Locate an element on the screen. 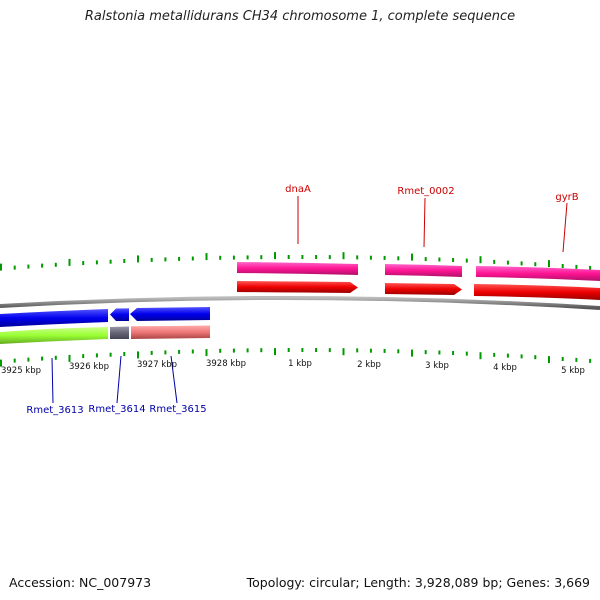 The height and width of the screenshot is (600, 600). forward-class-segment-gyrB is located at coordinates (538, 273).